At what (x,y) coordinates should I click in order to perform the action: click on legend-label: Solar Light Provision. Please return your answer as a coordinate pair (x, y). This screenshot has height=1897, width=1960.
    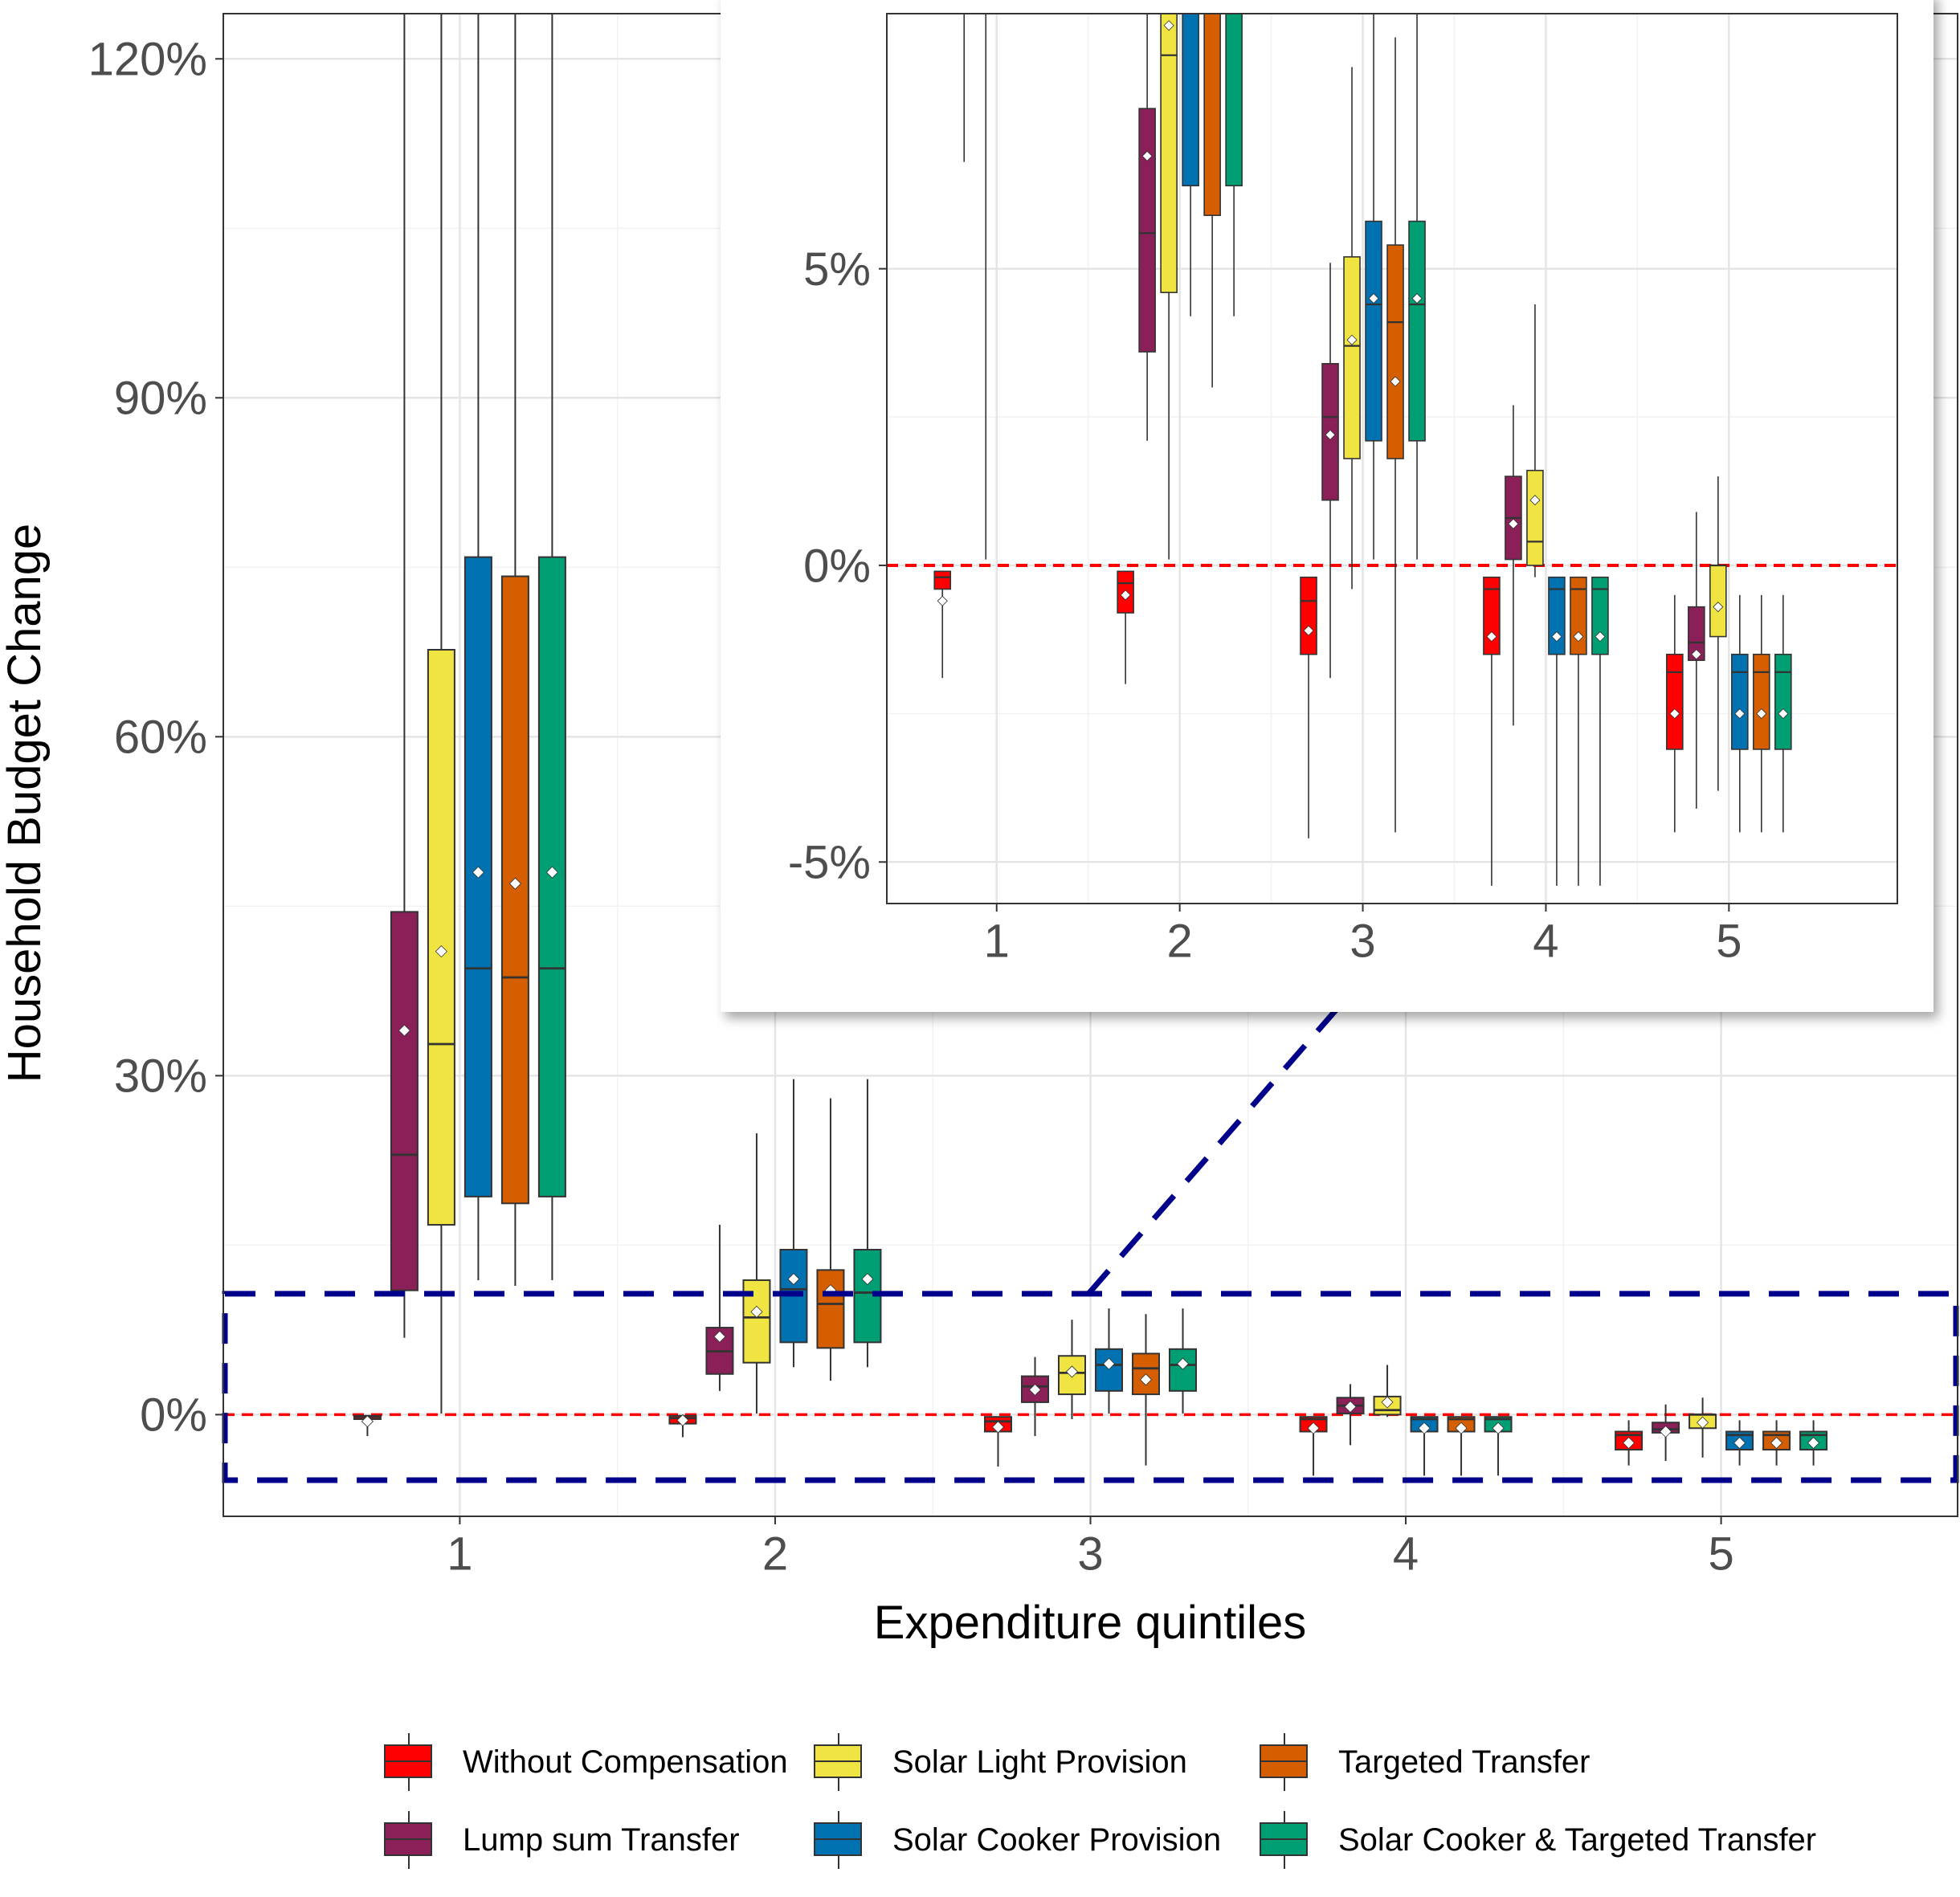
    Looking at the image, I should click on (1039, 1762).